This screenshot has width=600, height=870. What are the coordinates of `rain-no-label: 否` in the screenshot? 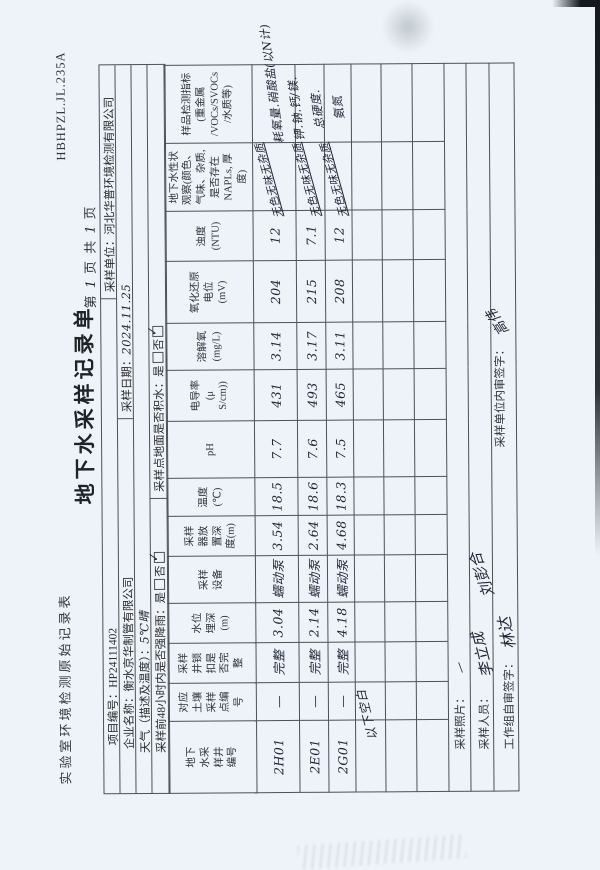 It's located at (161, 571).